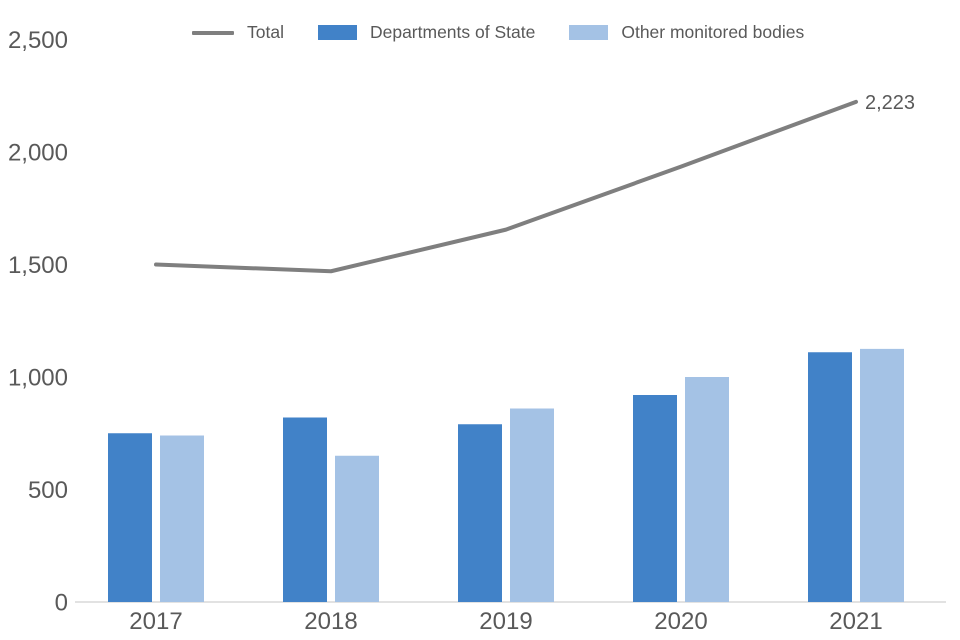 This screenshot has width=960, height=640. I want to click on x-tick-label-2019: 2019, so click(505, 621).